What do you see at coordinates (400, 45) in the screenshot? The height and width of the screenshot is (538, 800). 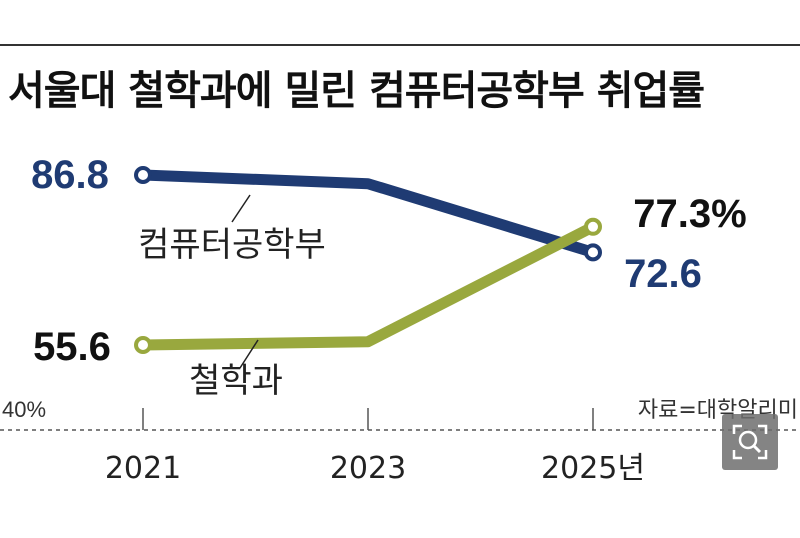 I see `top-rule` at bounding box center [400, 45].